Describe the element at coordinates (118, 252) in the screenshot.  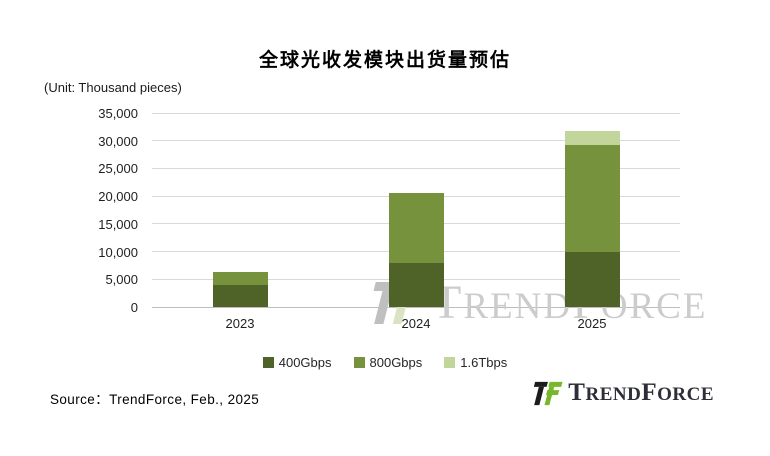
I see `y-tick-label: 10,000` at that location.